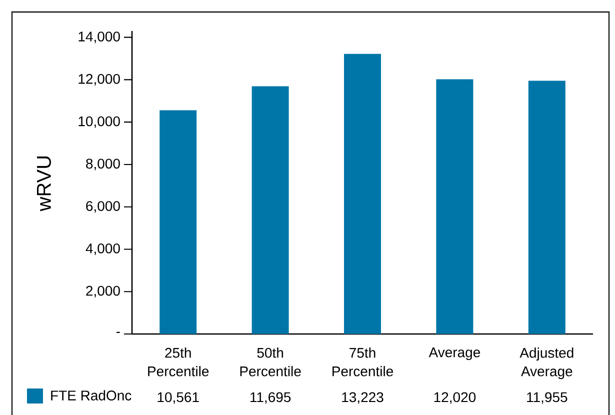 The image size is (615, 415). What do you see at coordinates (270, 362) in the screenshot?
I see `x-tick-label: 50th Percentile` at bounding box center [270, 362].